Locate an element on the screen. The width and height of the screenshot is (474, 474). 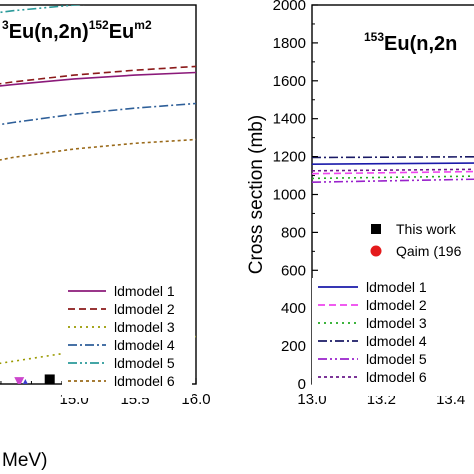
y-tick-label: 600 is located at coordinates (293, 270).